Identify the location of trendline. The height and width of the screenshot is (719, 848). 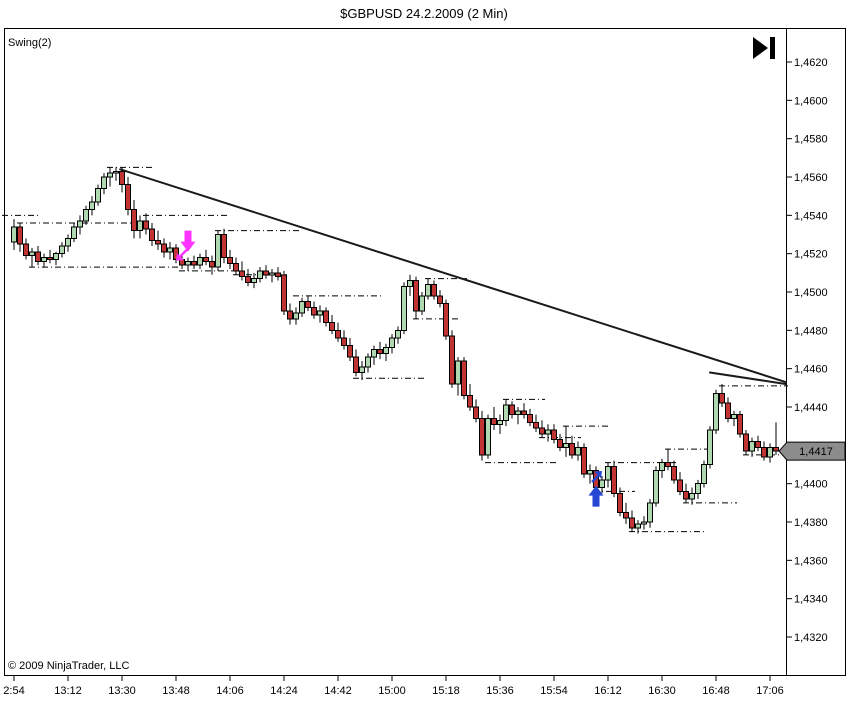
(748, 378).